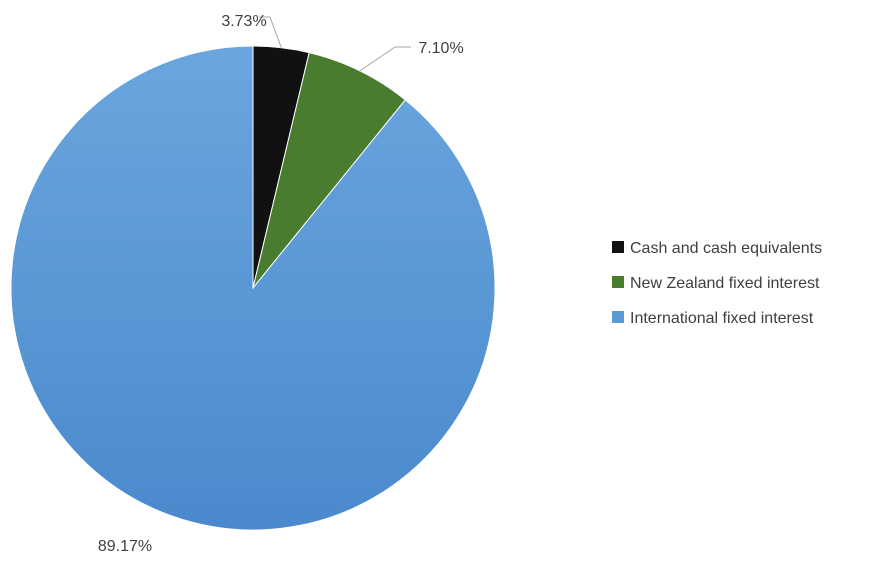 The height and width of the screenshot is (562, 879). What do you see at coordinates (270, 32) in the screenshot?
I see `leader-line-cash-and-cash-equivalents` at bounding box center [270, 32].